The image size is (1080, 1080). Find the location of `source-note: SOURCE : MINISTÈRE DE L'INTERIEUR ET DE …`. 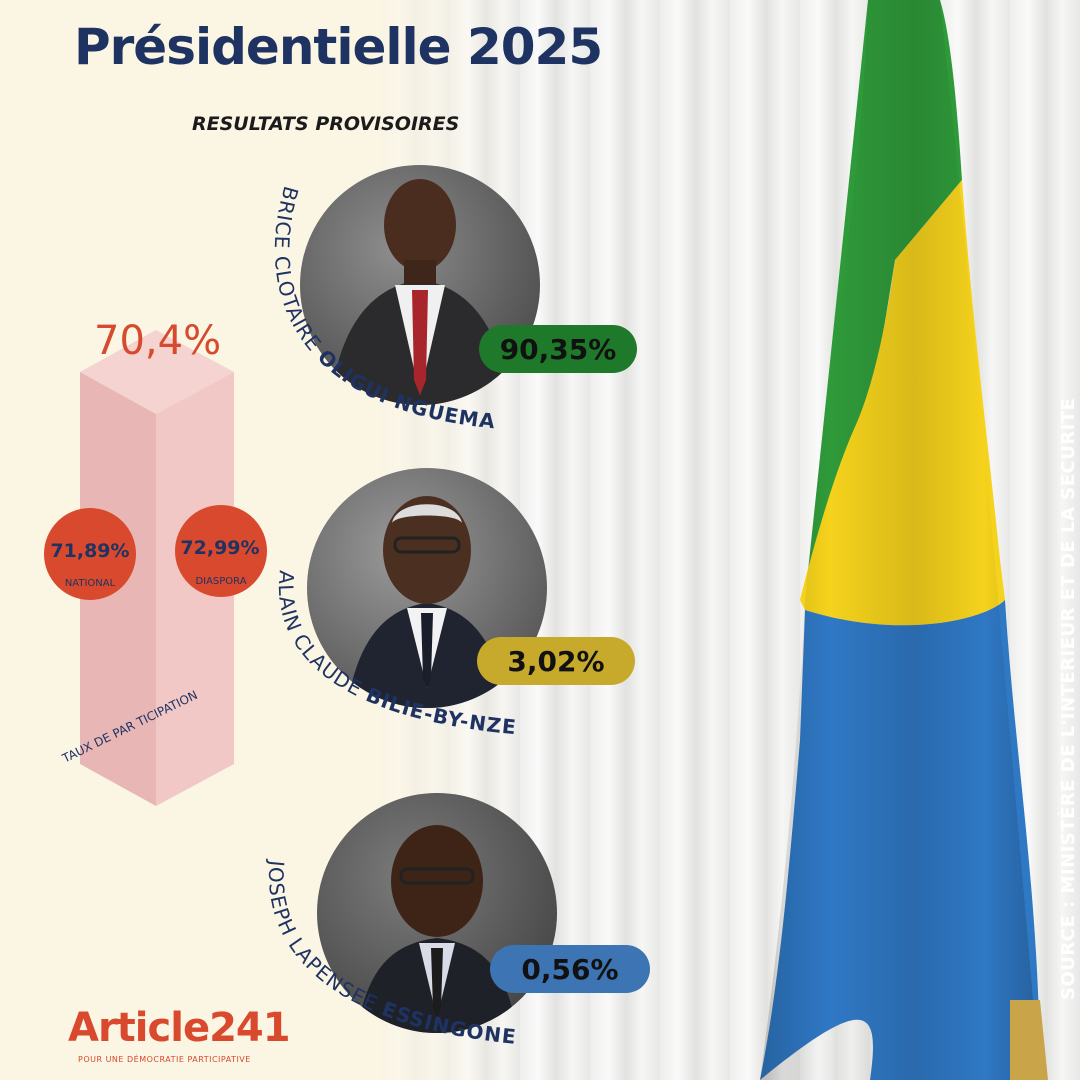

source-note: SOURCE : MINISTÈRE DE L'INTERIEUR ET DE … is located at coordinates (1068, 698).